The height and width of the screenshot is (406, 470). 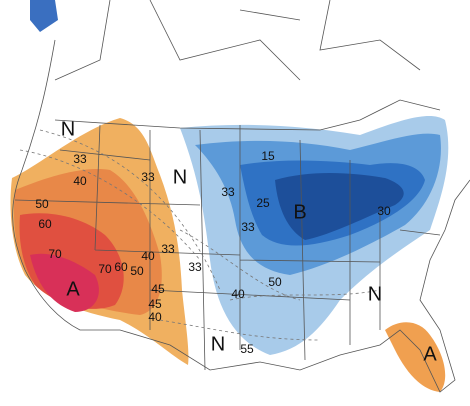 I want to click on map-label: 55, so click(x=247, y=349).